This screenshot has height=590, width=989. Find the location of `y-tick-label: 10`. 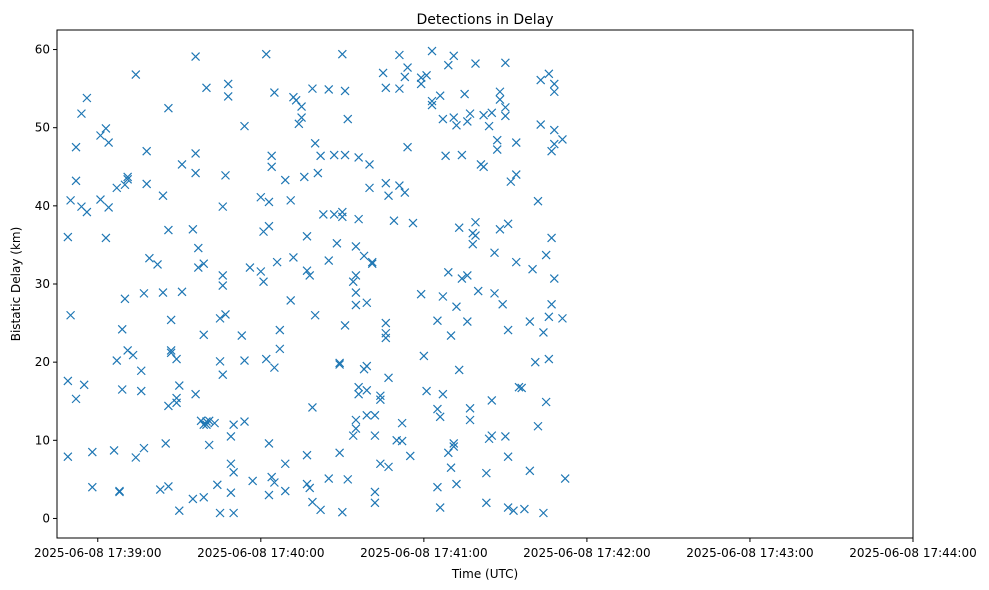

y-tick-label: 10 is located at coordinates (42, 440).